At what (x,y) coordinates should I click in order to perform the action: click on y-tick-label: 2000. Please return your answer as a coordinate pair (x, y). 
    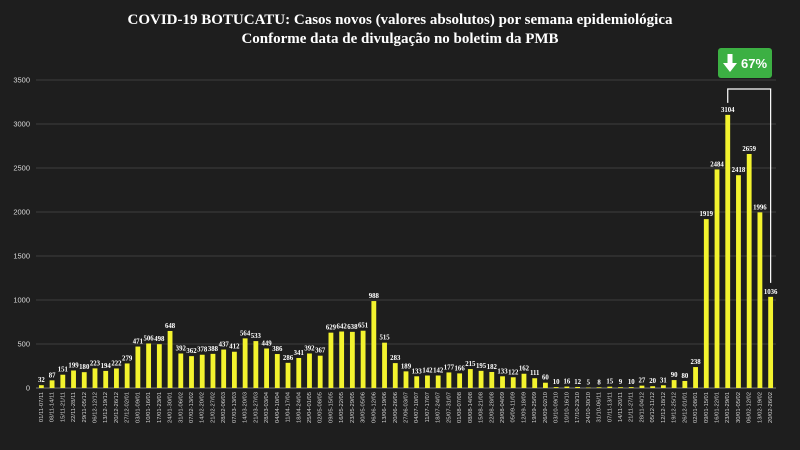
    Looking at the image, I should click on (21, 212).